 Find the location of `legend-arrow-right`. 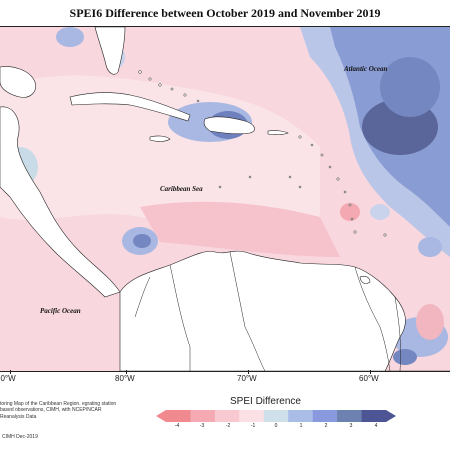

legend-arrow-right is located at coordinates (391, 416).